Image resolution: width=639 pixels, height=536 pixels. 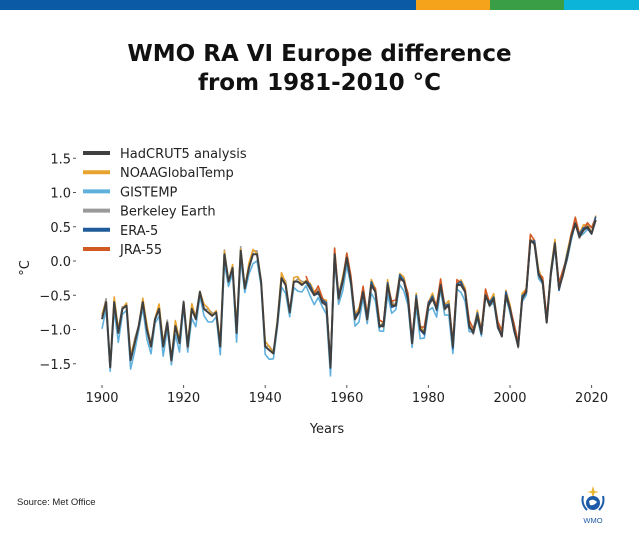 I want to click on y-tick-label: 1.5, so click(x=60, y=159).